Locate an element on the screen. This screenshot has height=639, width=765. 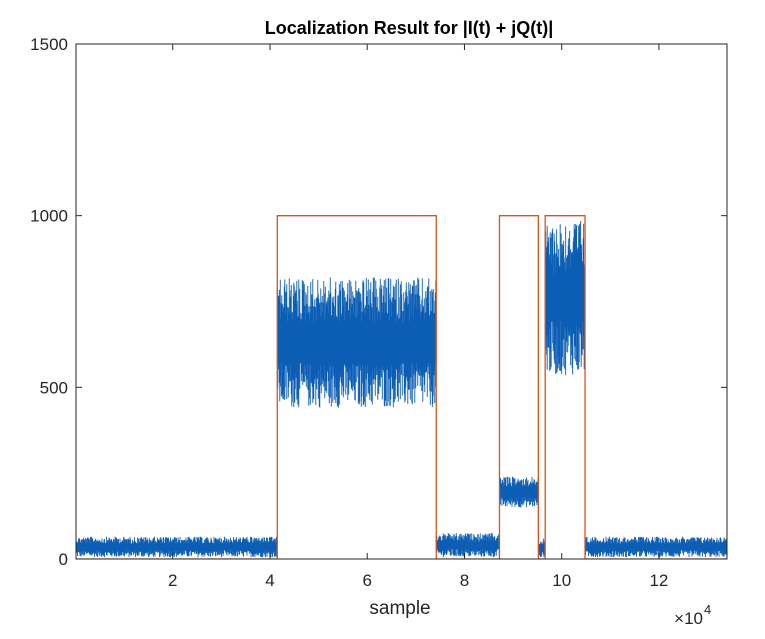
x-tick-label: 4 is located at coordinates (269, 580).